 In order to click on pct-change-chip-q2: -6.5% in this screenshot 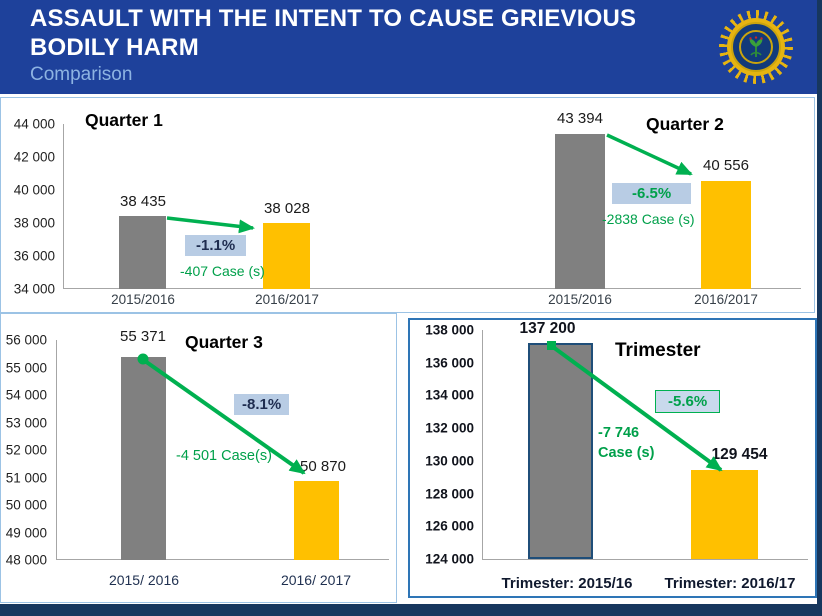, I will do `click(652, 193)`.